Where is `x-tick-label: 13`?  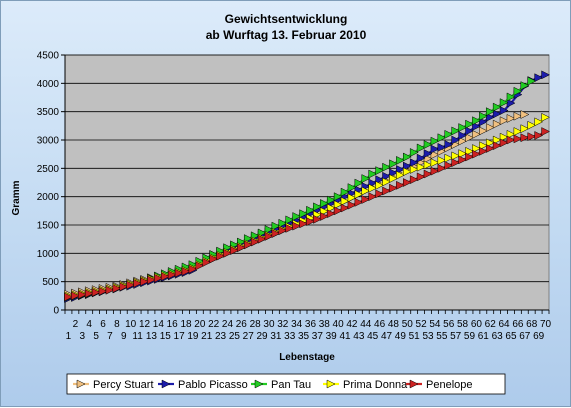 x-tick-label: 13 is located at coordinates (152, 336).